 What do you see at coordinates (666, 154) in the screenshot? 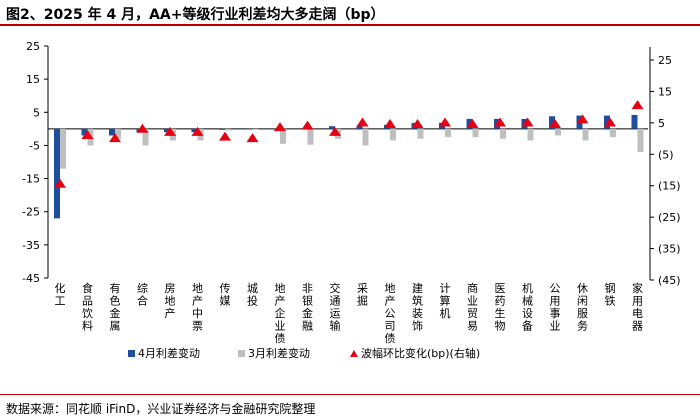
I see `right-axis-tick-label: (5)` at bounding box center [666, 154].